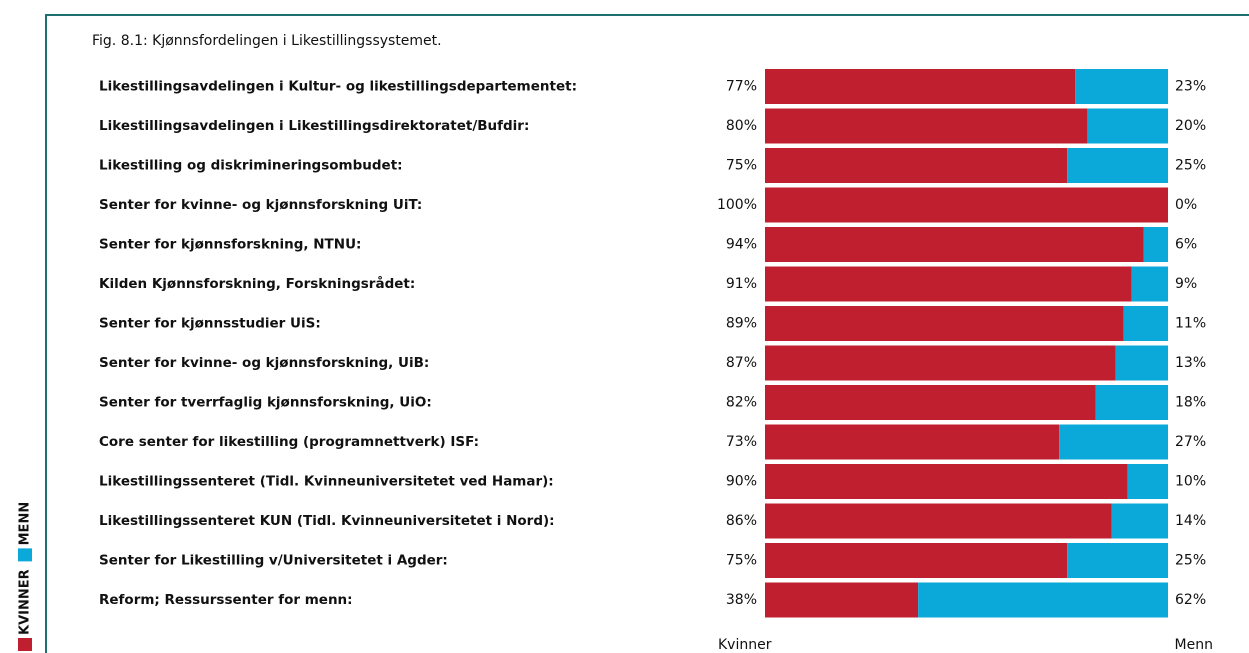 The image size is (1249, 653). What do you see at coordinates (1190, 521) in the screenshot?
I see `value-label: 14%` at bounding box center [1190, 521].